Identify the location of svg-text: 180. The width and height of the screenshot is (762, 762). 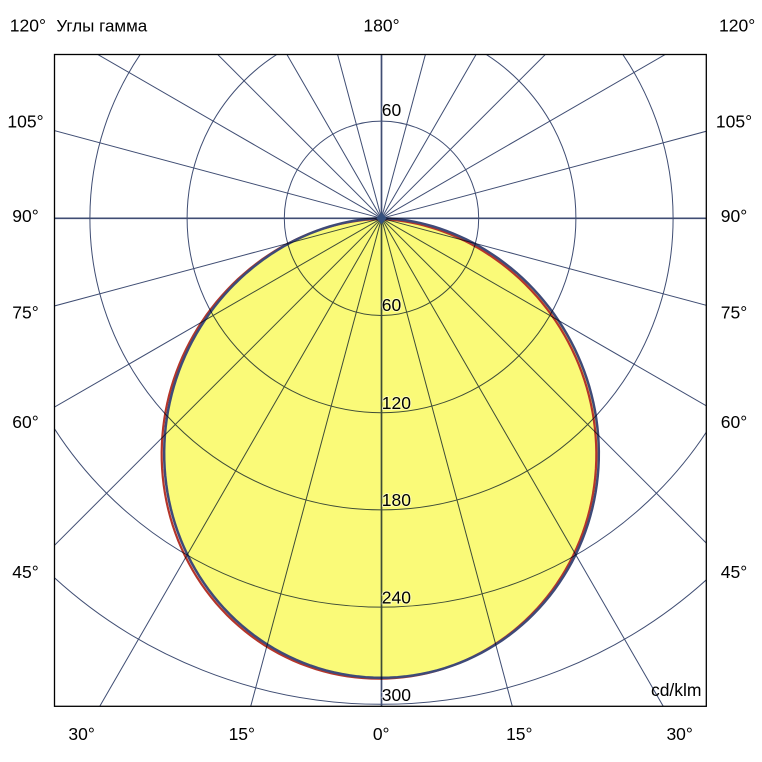
(396, 500).